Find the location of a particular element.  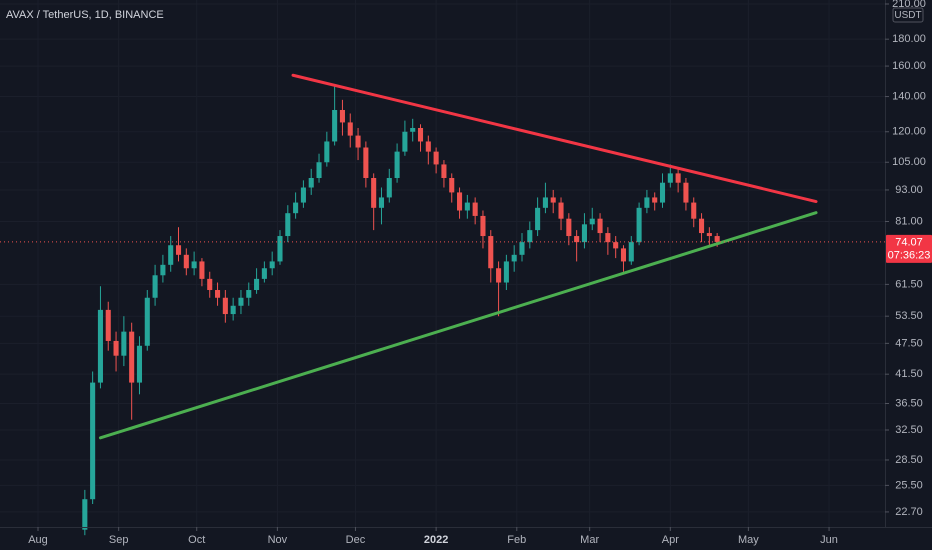

y-tick-label: 81.00 is located at coordinates (909, 221).